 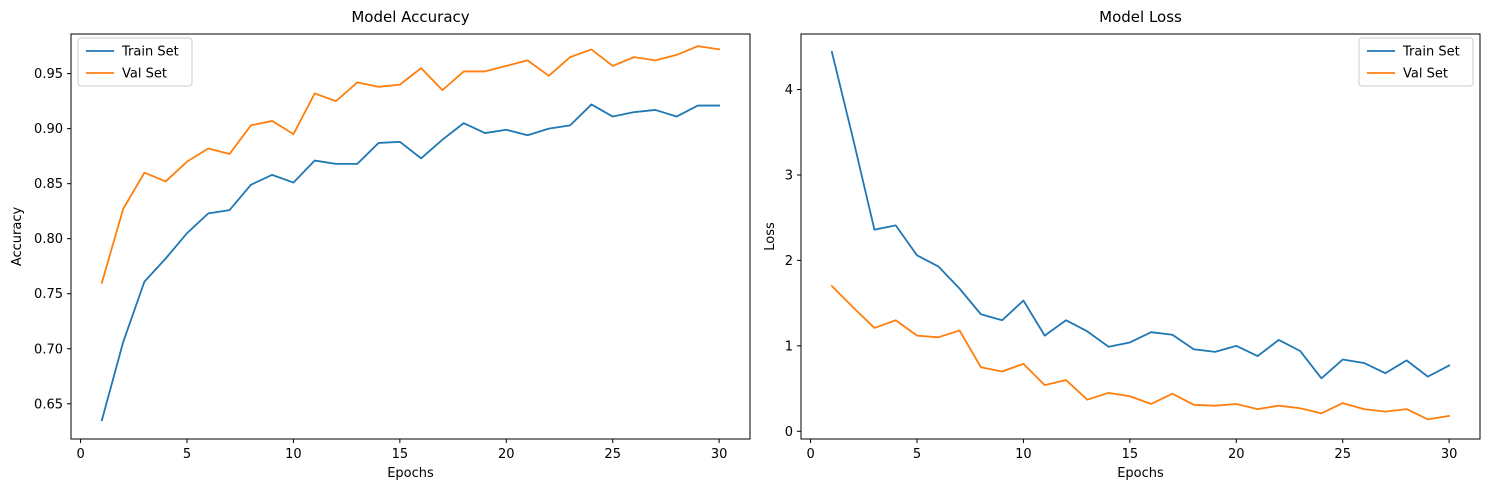 I want to click on y-axis-label: Loss, so click(x=770, y=236).